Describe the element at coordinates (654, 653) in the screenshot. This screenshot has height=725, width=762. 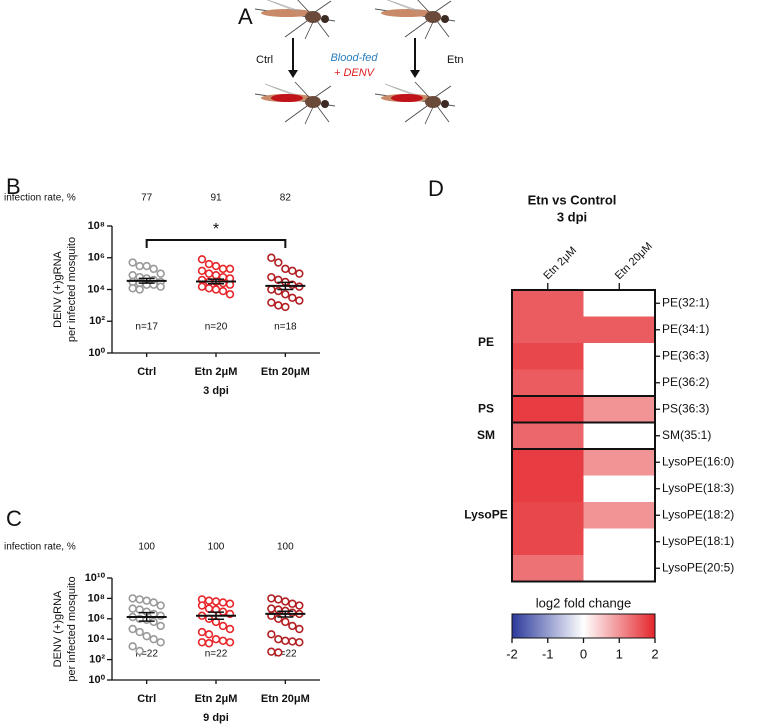
I see `colorbar-tick-label: 2` at that location.